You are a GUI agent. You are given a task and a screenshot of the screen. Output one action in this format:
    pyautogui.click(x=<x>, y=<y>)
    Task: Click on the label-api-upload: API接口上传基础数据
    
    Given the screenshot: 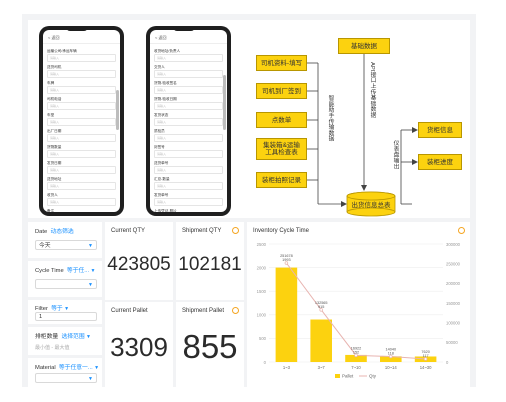 What is the action you would take?
    pyautogui.click(x=372, y=90)
    